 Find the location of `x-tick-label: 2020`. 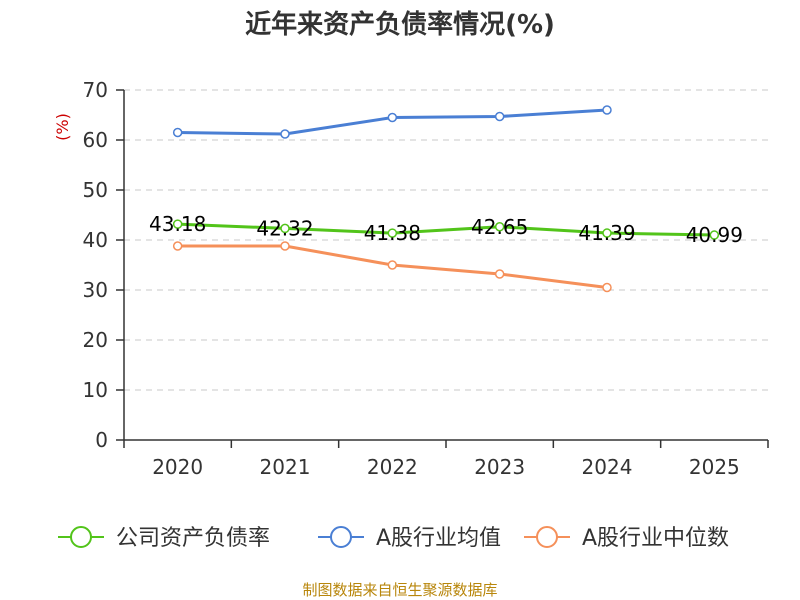

x-tick-label: 2020 is located at coordinates (177, 467).